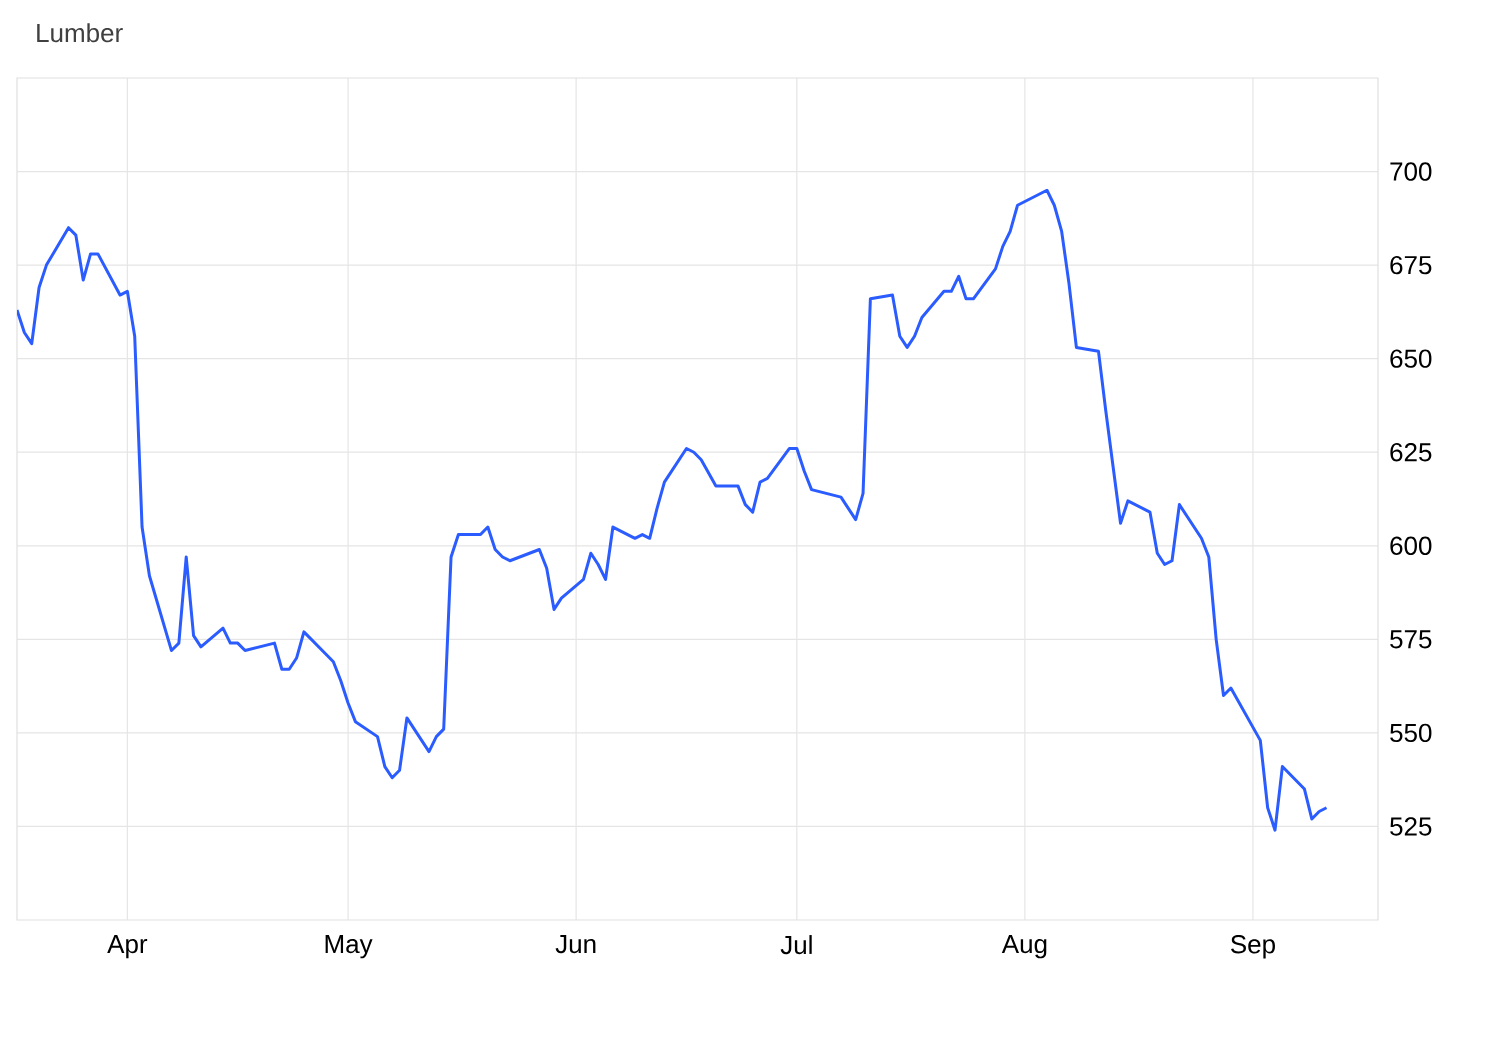 Image resolution: width=1500 pixels, height=1040 pixels. Describe the element at coordinates (1411, 639) in the screenshot. I see `y-tick-label: 575` at that location.